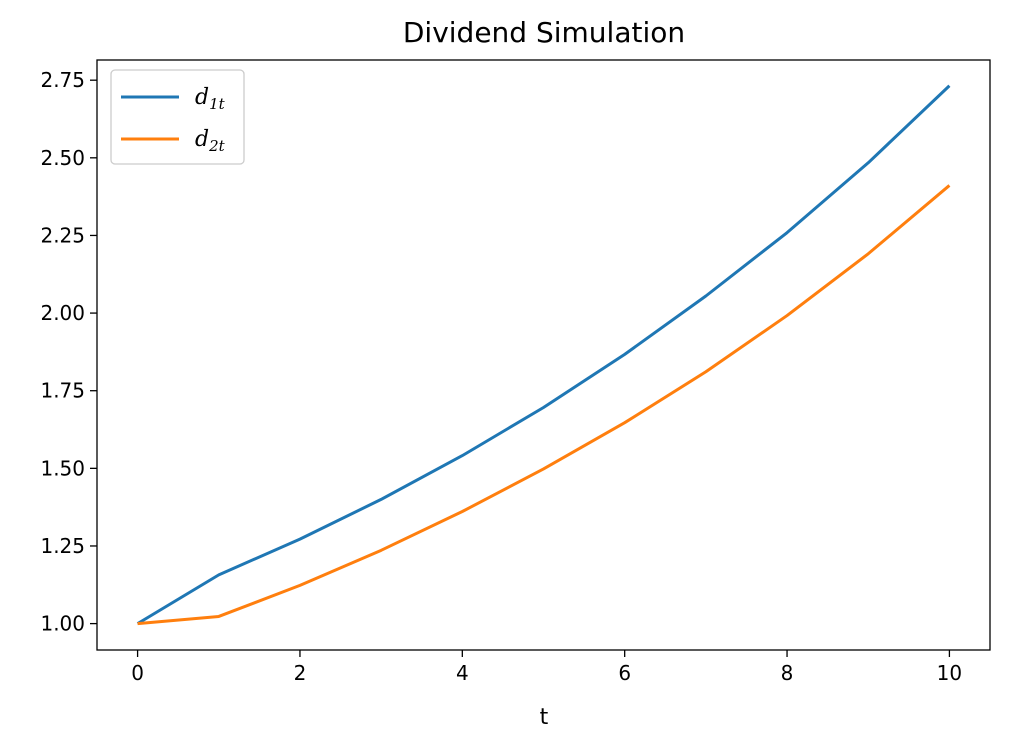  What do you see at coordinates (949, 673) in the screenshot?
I see `x-tick-label: 10` at bounding box center [949, 673].